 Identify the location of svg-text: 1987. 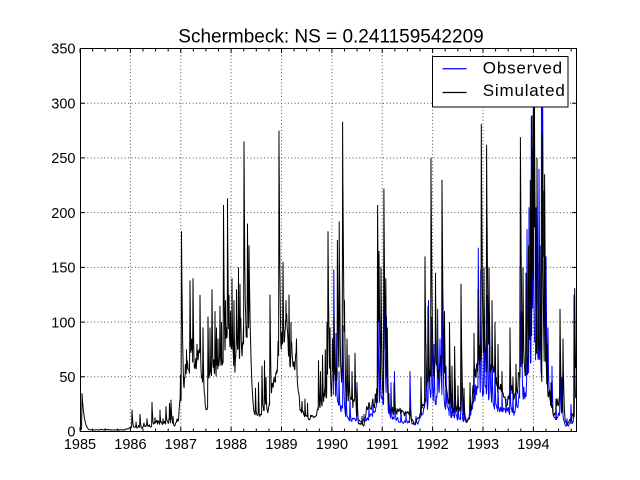
(181, 445).